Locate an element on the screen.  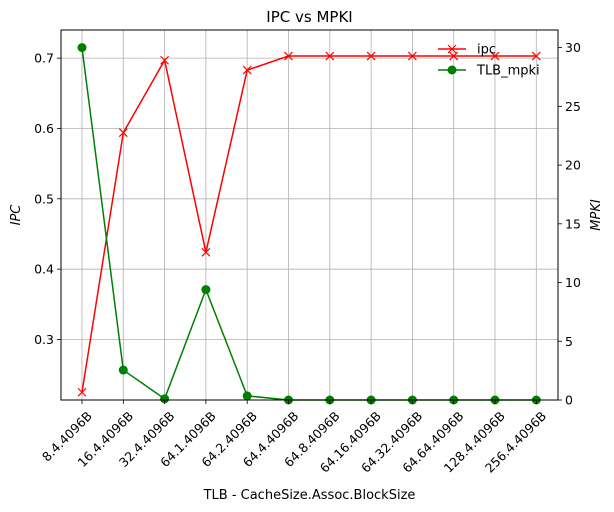
y-left-axis-ticks: 0.3 0.4 0.5 0.6 0.7 is located at coordinates (47, 199).